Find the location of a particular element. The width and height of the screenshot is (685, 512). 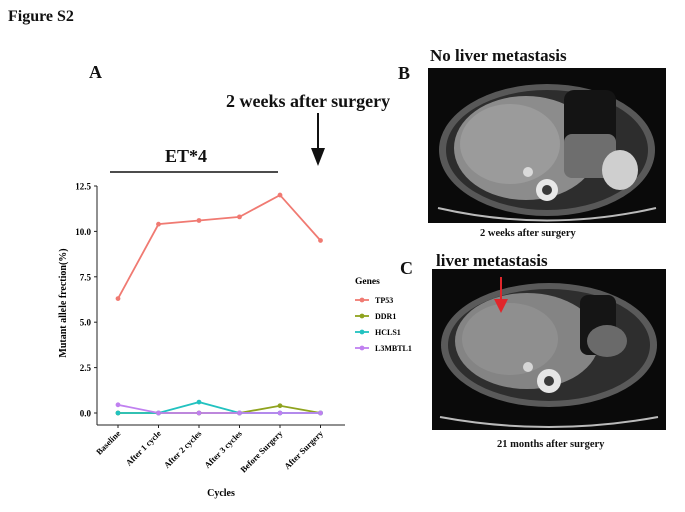

legend-label-hcls1: HCLS1 is located at coordinates (388, 332).